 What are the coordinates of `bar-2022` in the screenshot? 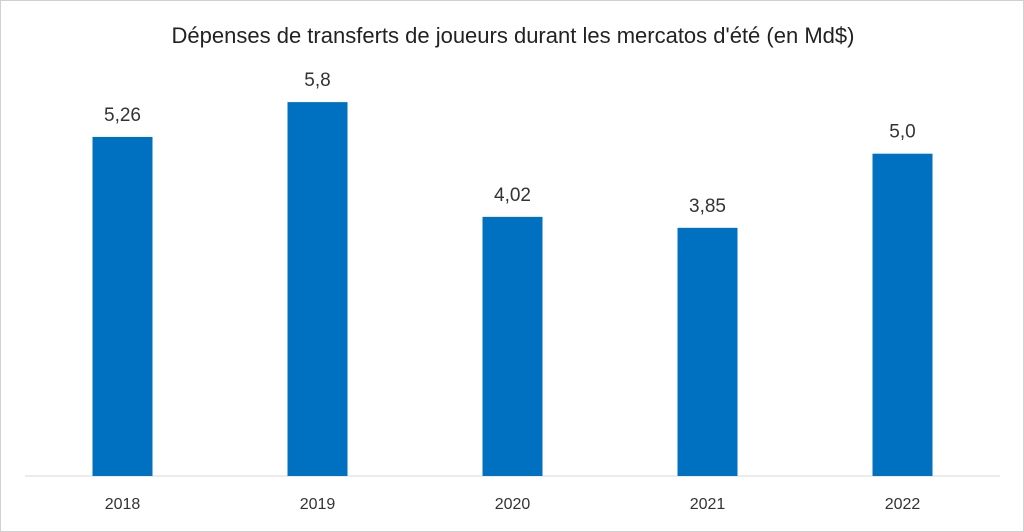 It's located at (902, 314).